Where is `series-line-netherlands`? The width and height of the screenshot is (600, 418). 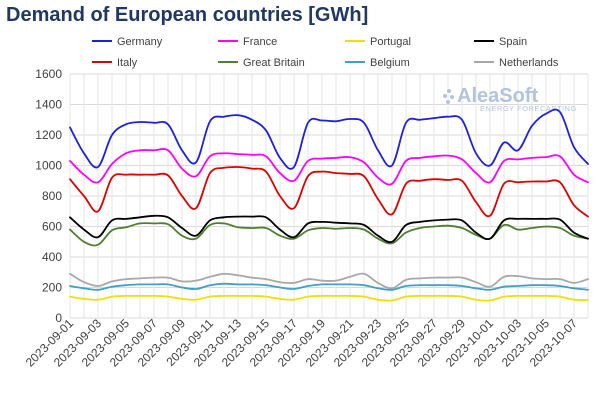 series-line-netherlands is located at coordinates (329, 281).